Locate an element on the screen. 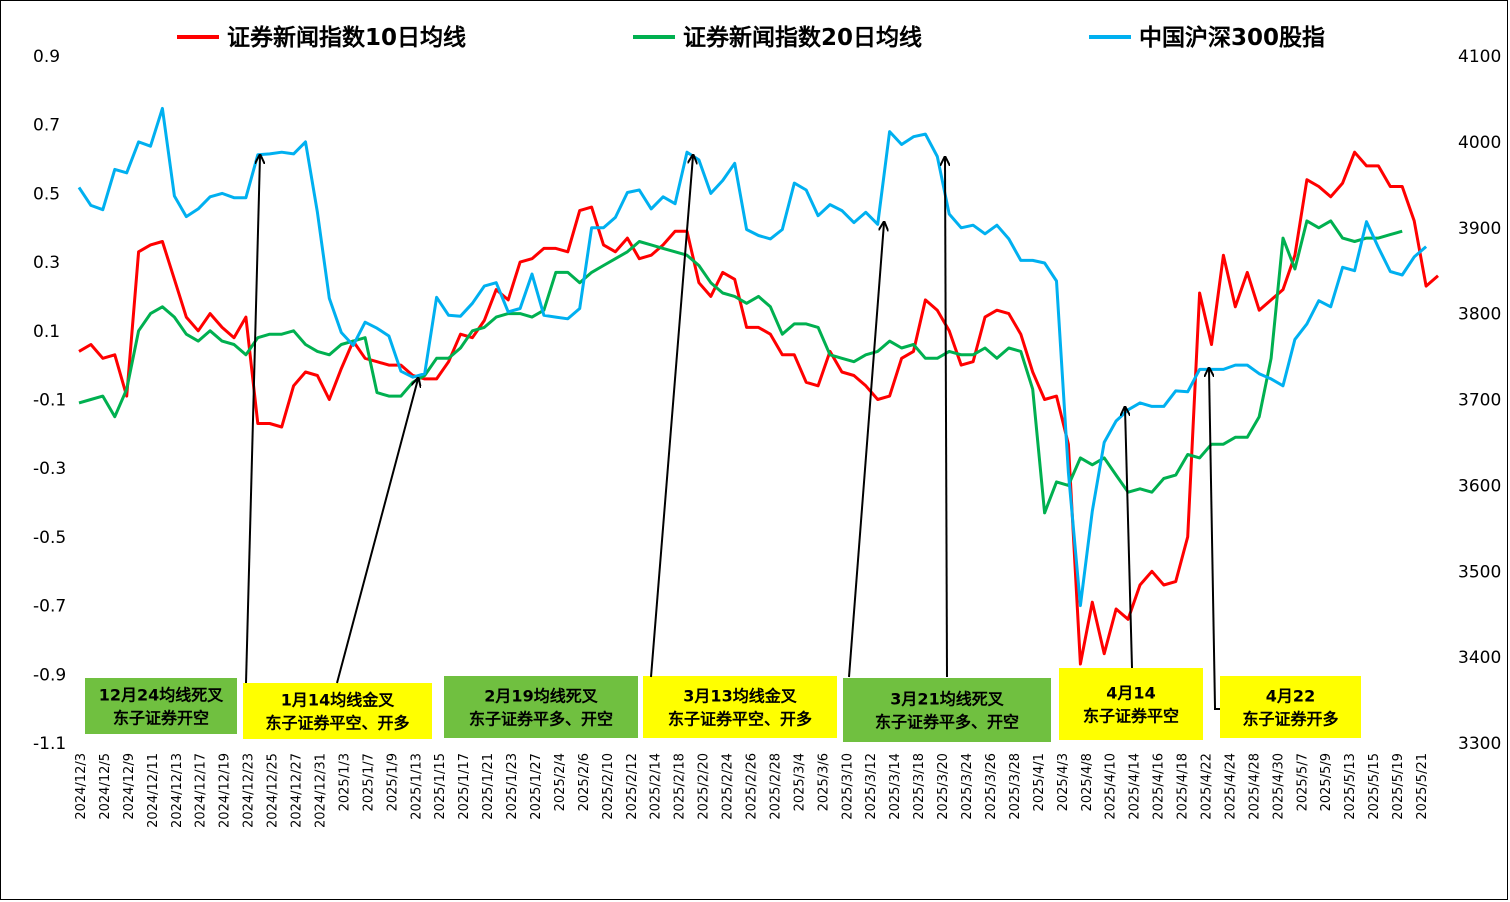 The height and width of the screenshot is (902, 1510). left-y-tick-label: 0.5 is located at coordinates (46, 194).